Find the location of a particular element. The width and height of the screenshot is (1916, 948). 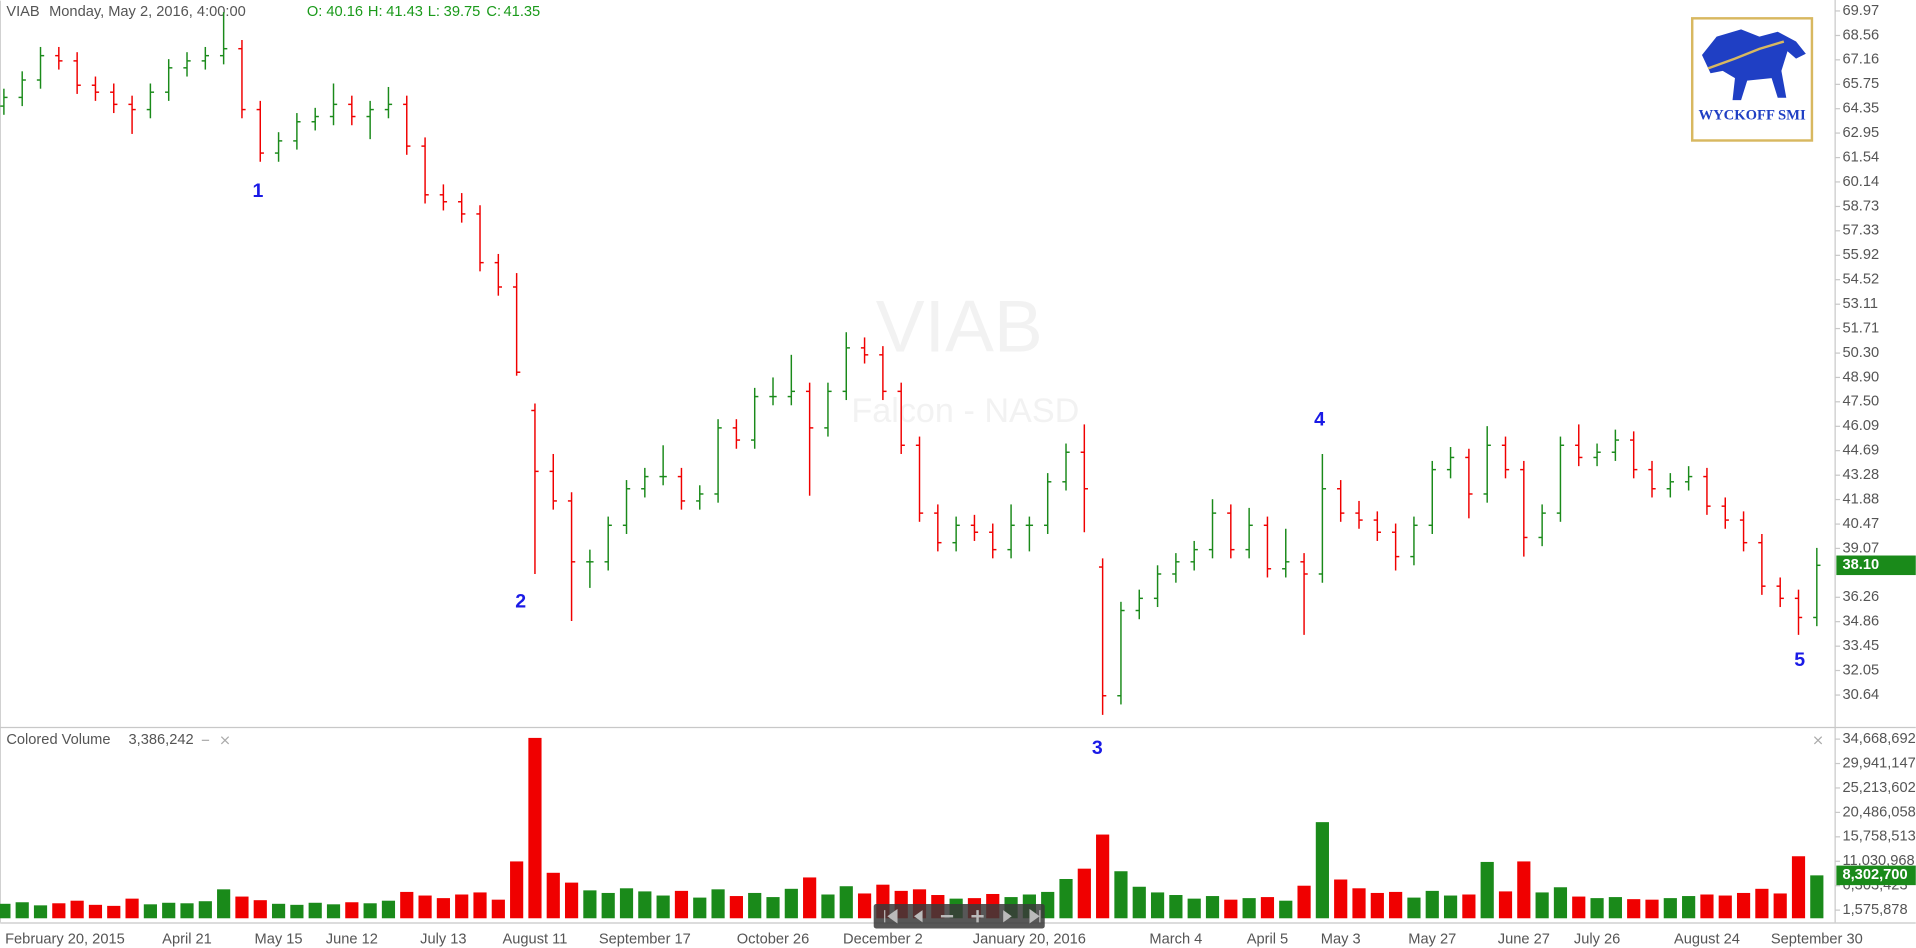

y-tick-label: 30.64 is located at coordinates (1860, 695).